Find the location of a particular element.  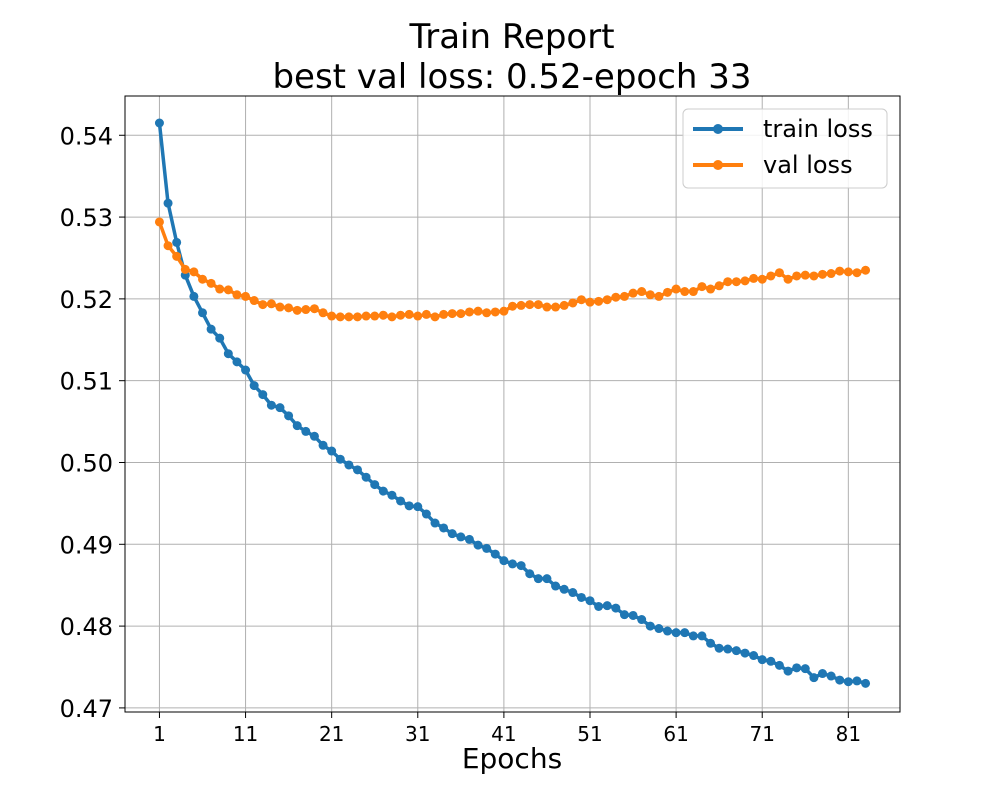

y-tick-label: 0.47 is located at coordinates (86, 709).